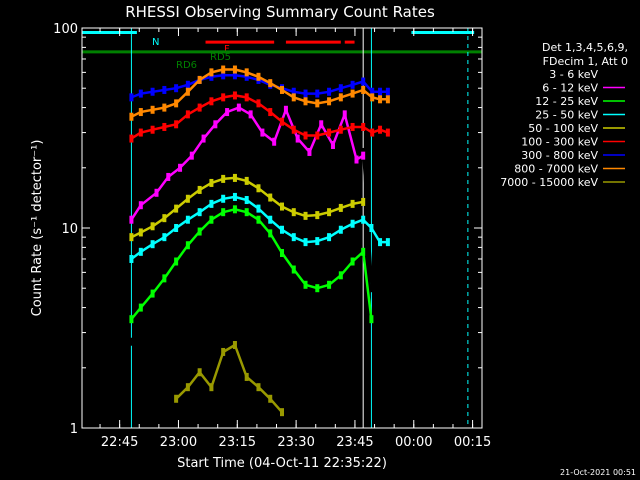 This screenshot has height=480, width=640. I want to click on legend-label-0: 3 - 6 keV, so click(573, 74).